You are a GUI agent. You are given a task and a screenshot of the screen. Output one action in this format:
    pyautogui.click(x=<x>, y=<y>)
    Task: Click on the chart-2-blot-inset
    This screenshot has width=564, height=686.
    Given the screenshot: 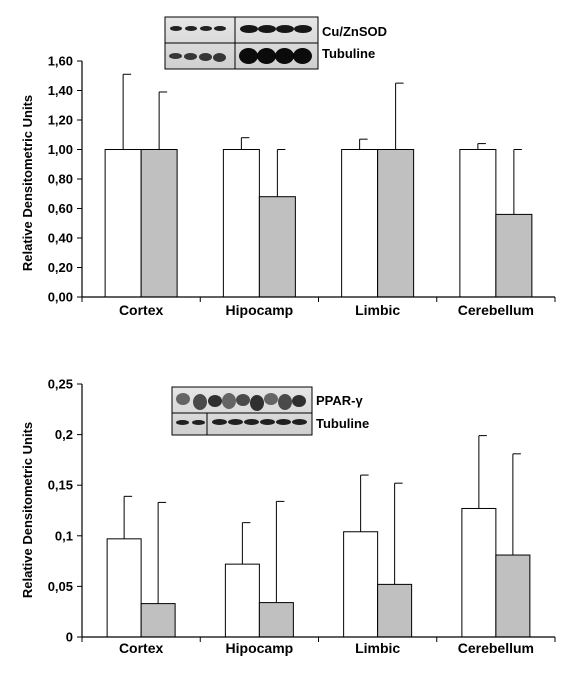 What is the action you would take?
    pyautogui.click(x=242, y=411)
    